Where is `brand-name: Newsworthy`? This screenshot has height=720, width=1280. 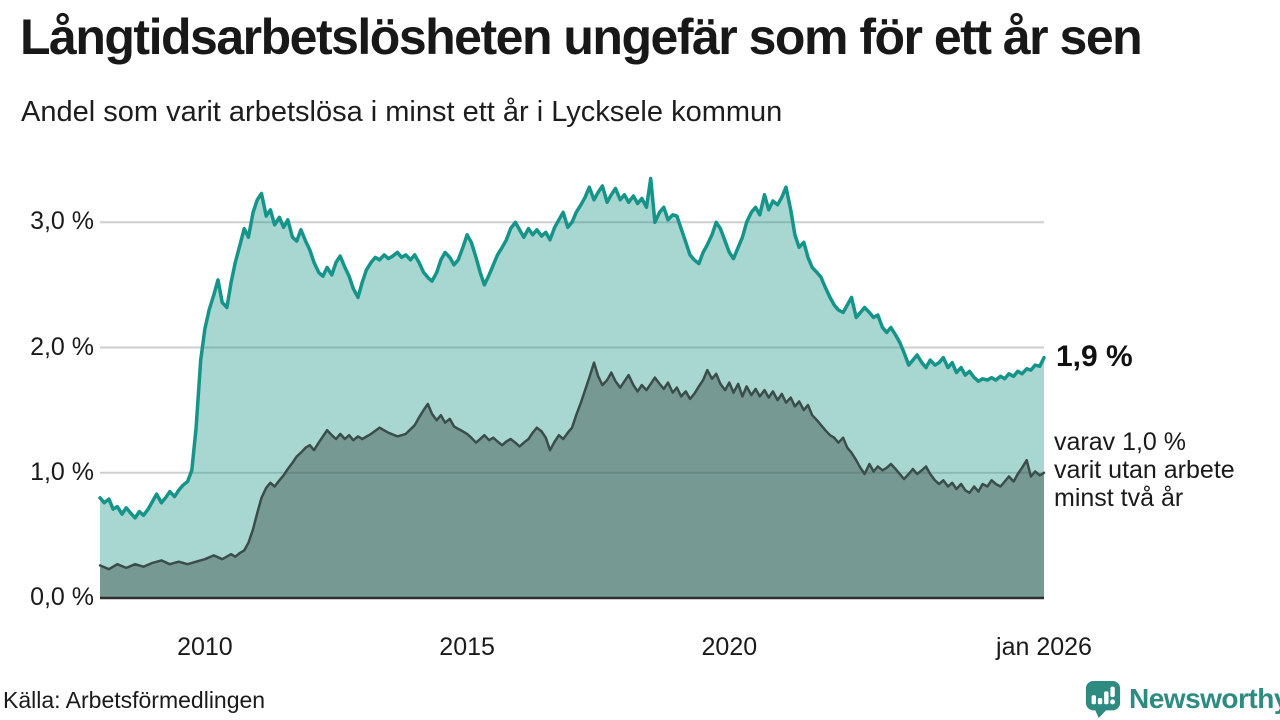
brand-name: Newsworthy is located at coordinates (1204, 698).